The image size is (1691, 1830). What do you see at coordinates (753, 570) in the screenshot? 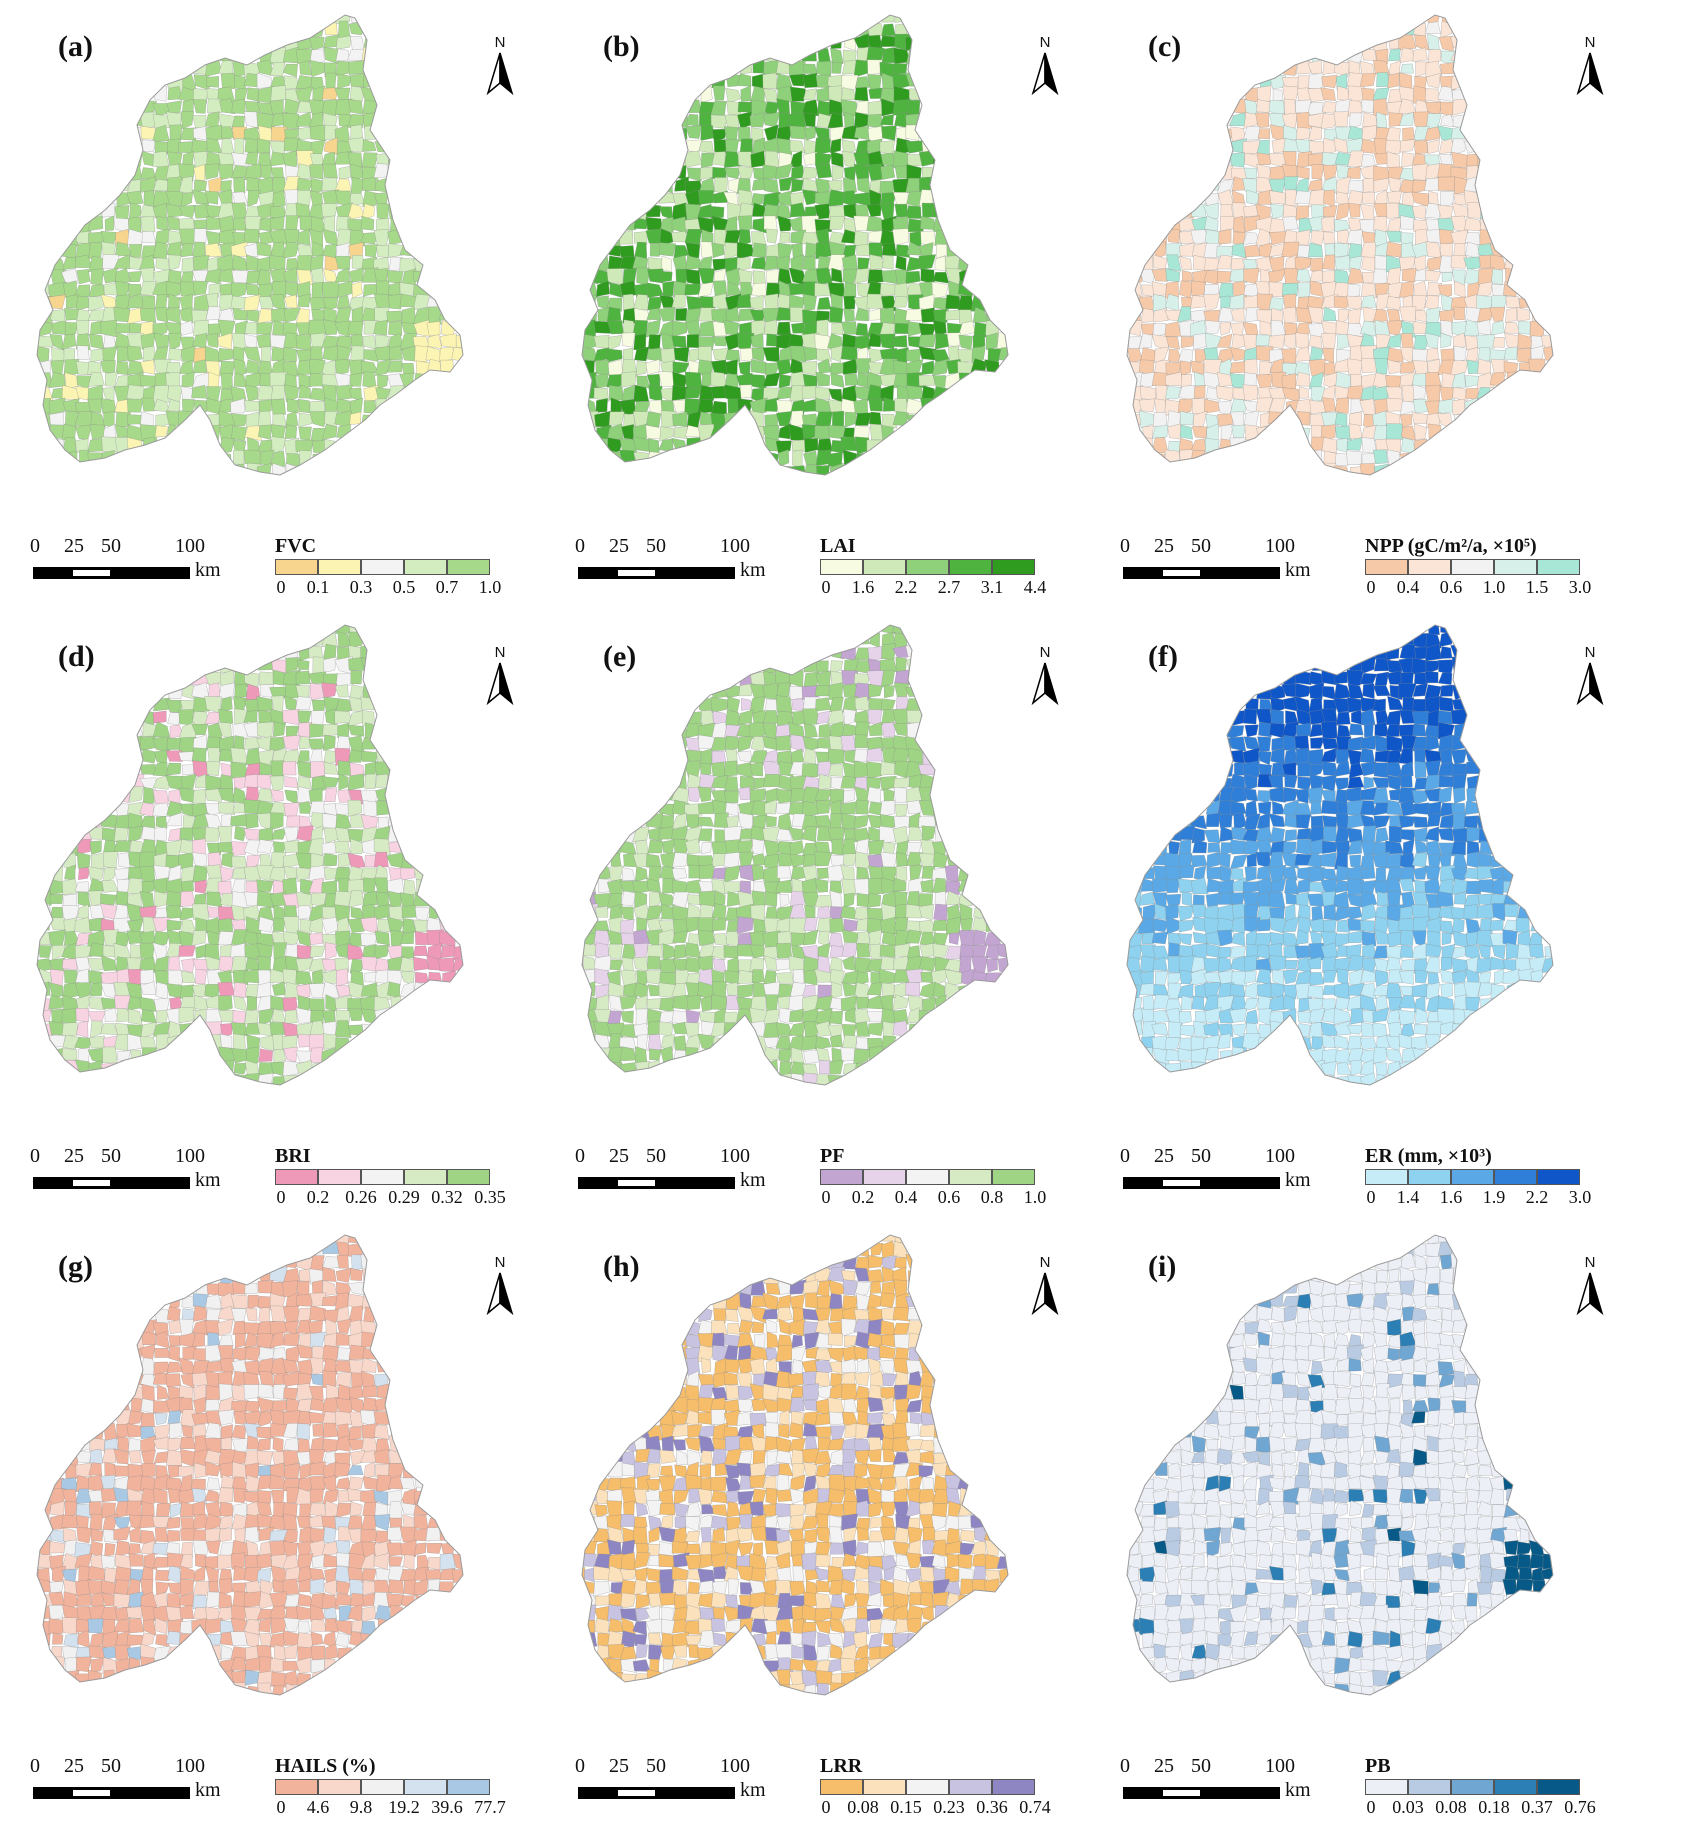
I see `scale-unit: km` at bounding box center [753, 570].